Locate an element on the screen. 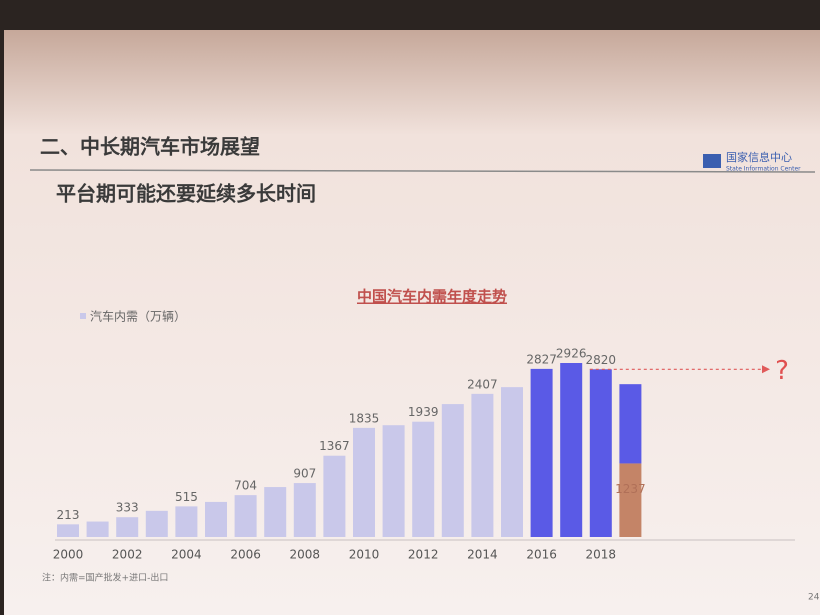 This screenshot has height=615, width=820. slide-subtitle: 平台期可能还要延续多长时间 is located at coordinates (186, 194).